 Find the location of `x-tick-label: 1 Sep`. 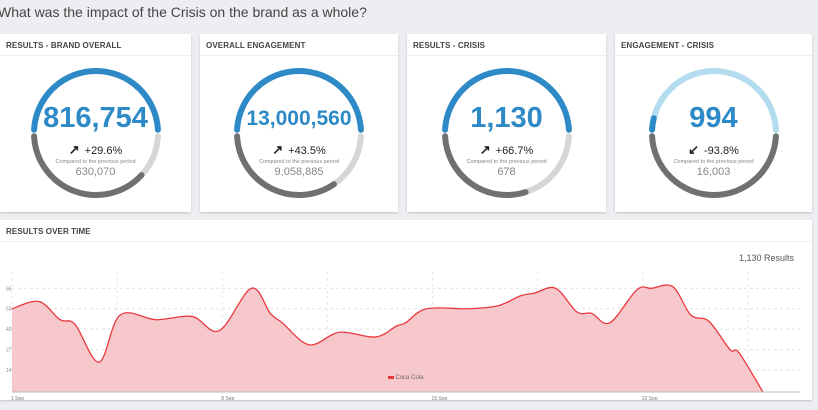

x-tick-label: 1 Sep is located at coordinates (17, 398).